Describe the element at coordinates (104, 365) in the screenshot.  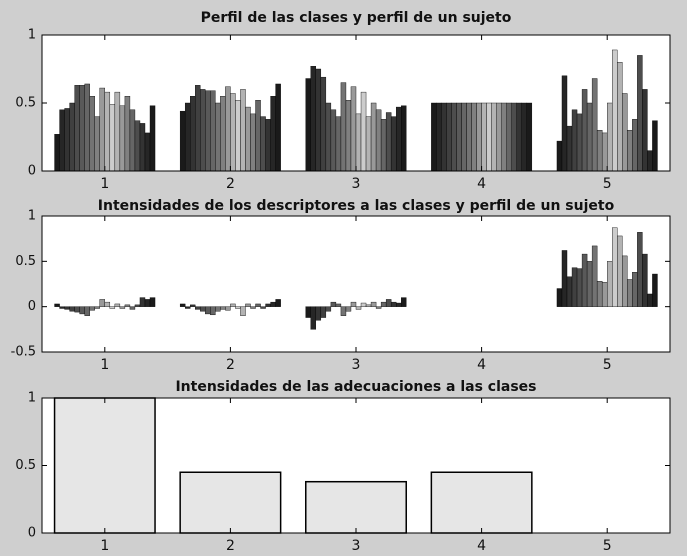
I see `x-tick-label: 1` at that location.